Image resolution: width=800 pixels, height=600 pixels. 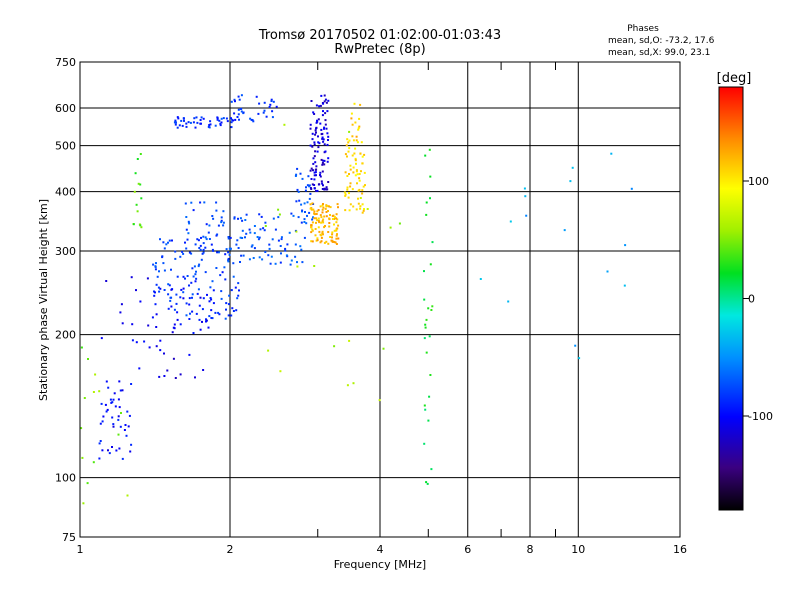 What do you see at coordinates (467, 549) in the screenshot?
I see `x-tick-label: 6` at bounding box center [467, 549].